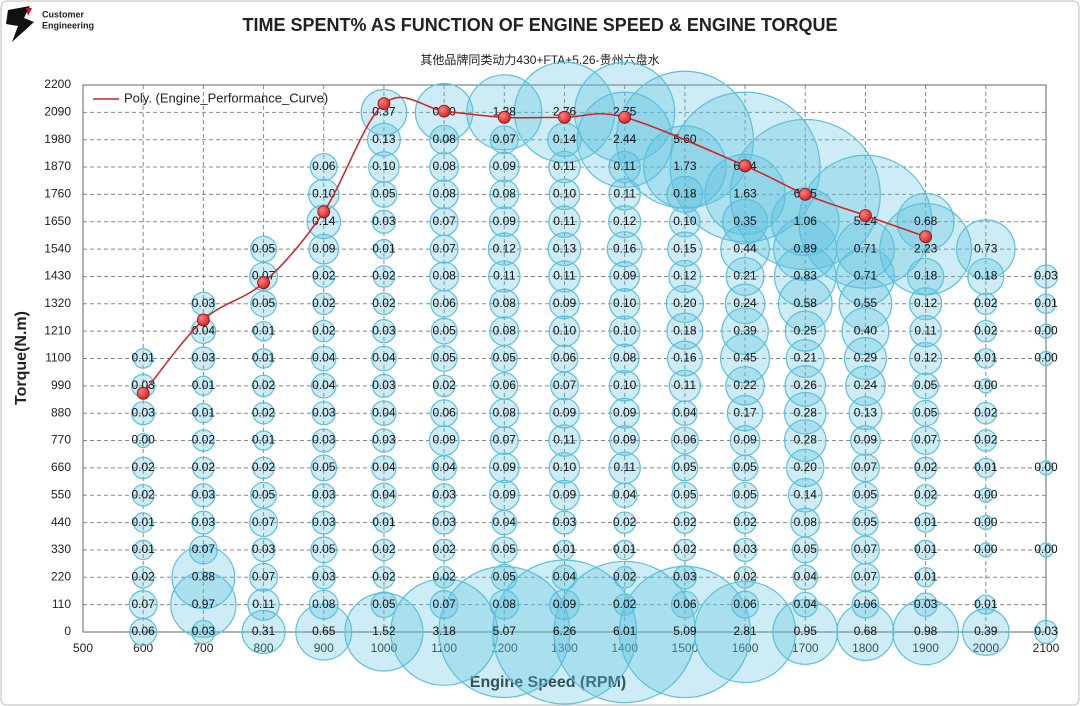 The image size is (1080, 706). I want to click on bubble-label: 0.06, so click(324, 166).